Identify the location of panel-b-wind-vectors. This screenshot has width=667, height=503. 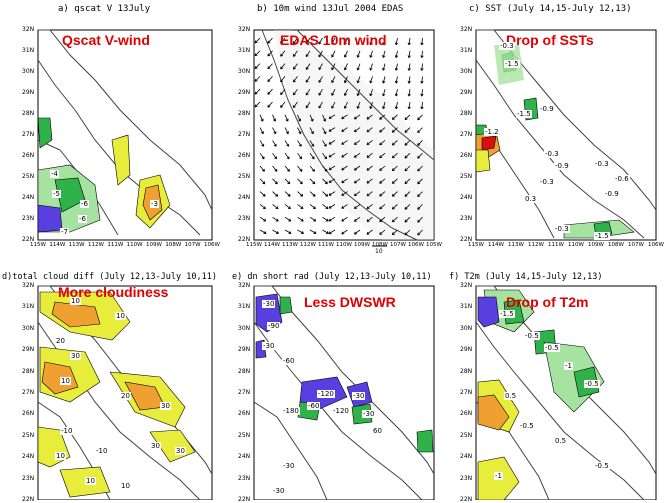
(339, 136).